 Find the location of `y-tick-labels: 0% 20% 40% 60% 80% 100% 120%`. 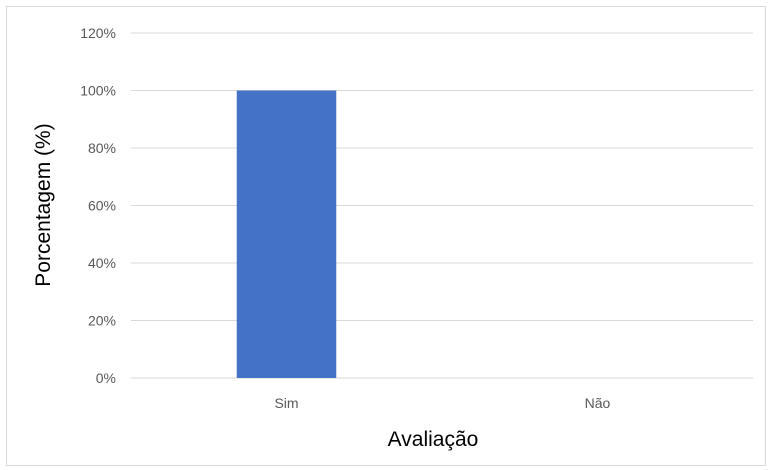

y-tick-labels: 0% 20% 40% 60% 80% 100% 120% is located at coordinates (98, 205).